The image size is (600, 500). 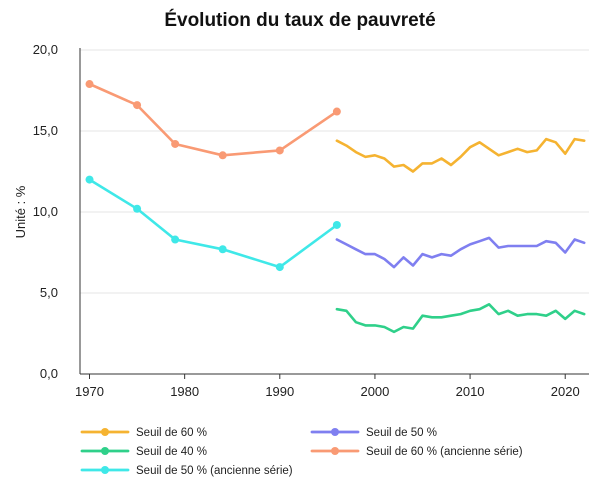 I want to click on legend-label: Seuil de 40 %, so click(x=171, y=452).